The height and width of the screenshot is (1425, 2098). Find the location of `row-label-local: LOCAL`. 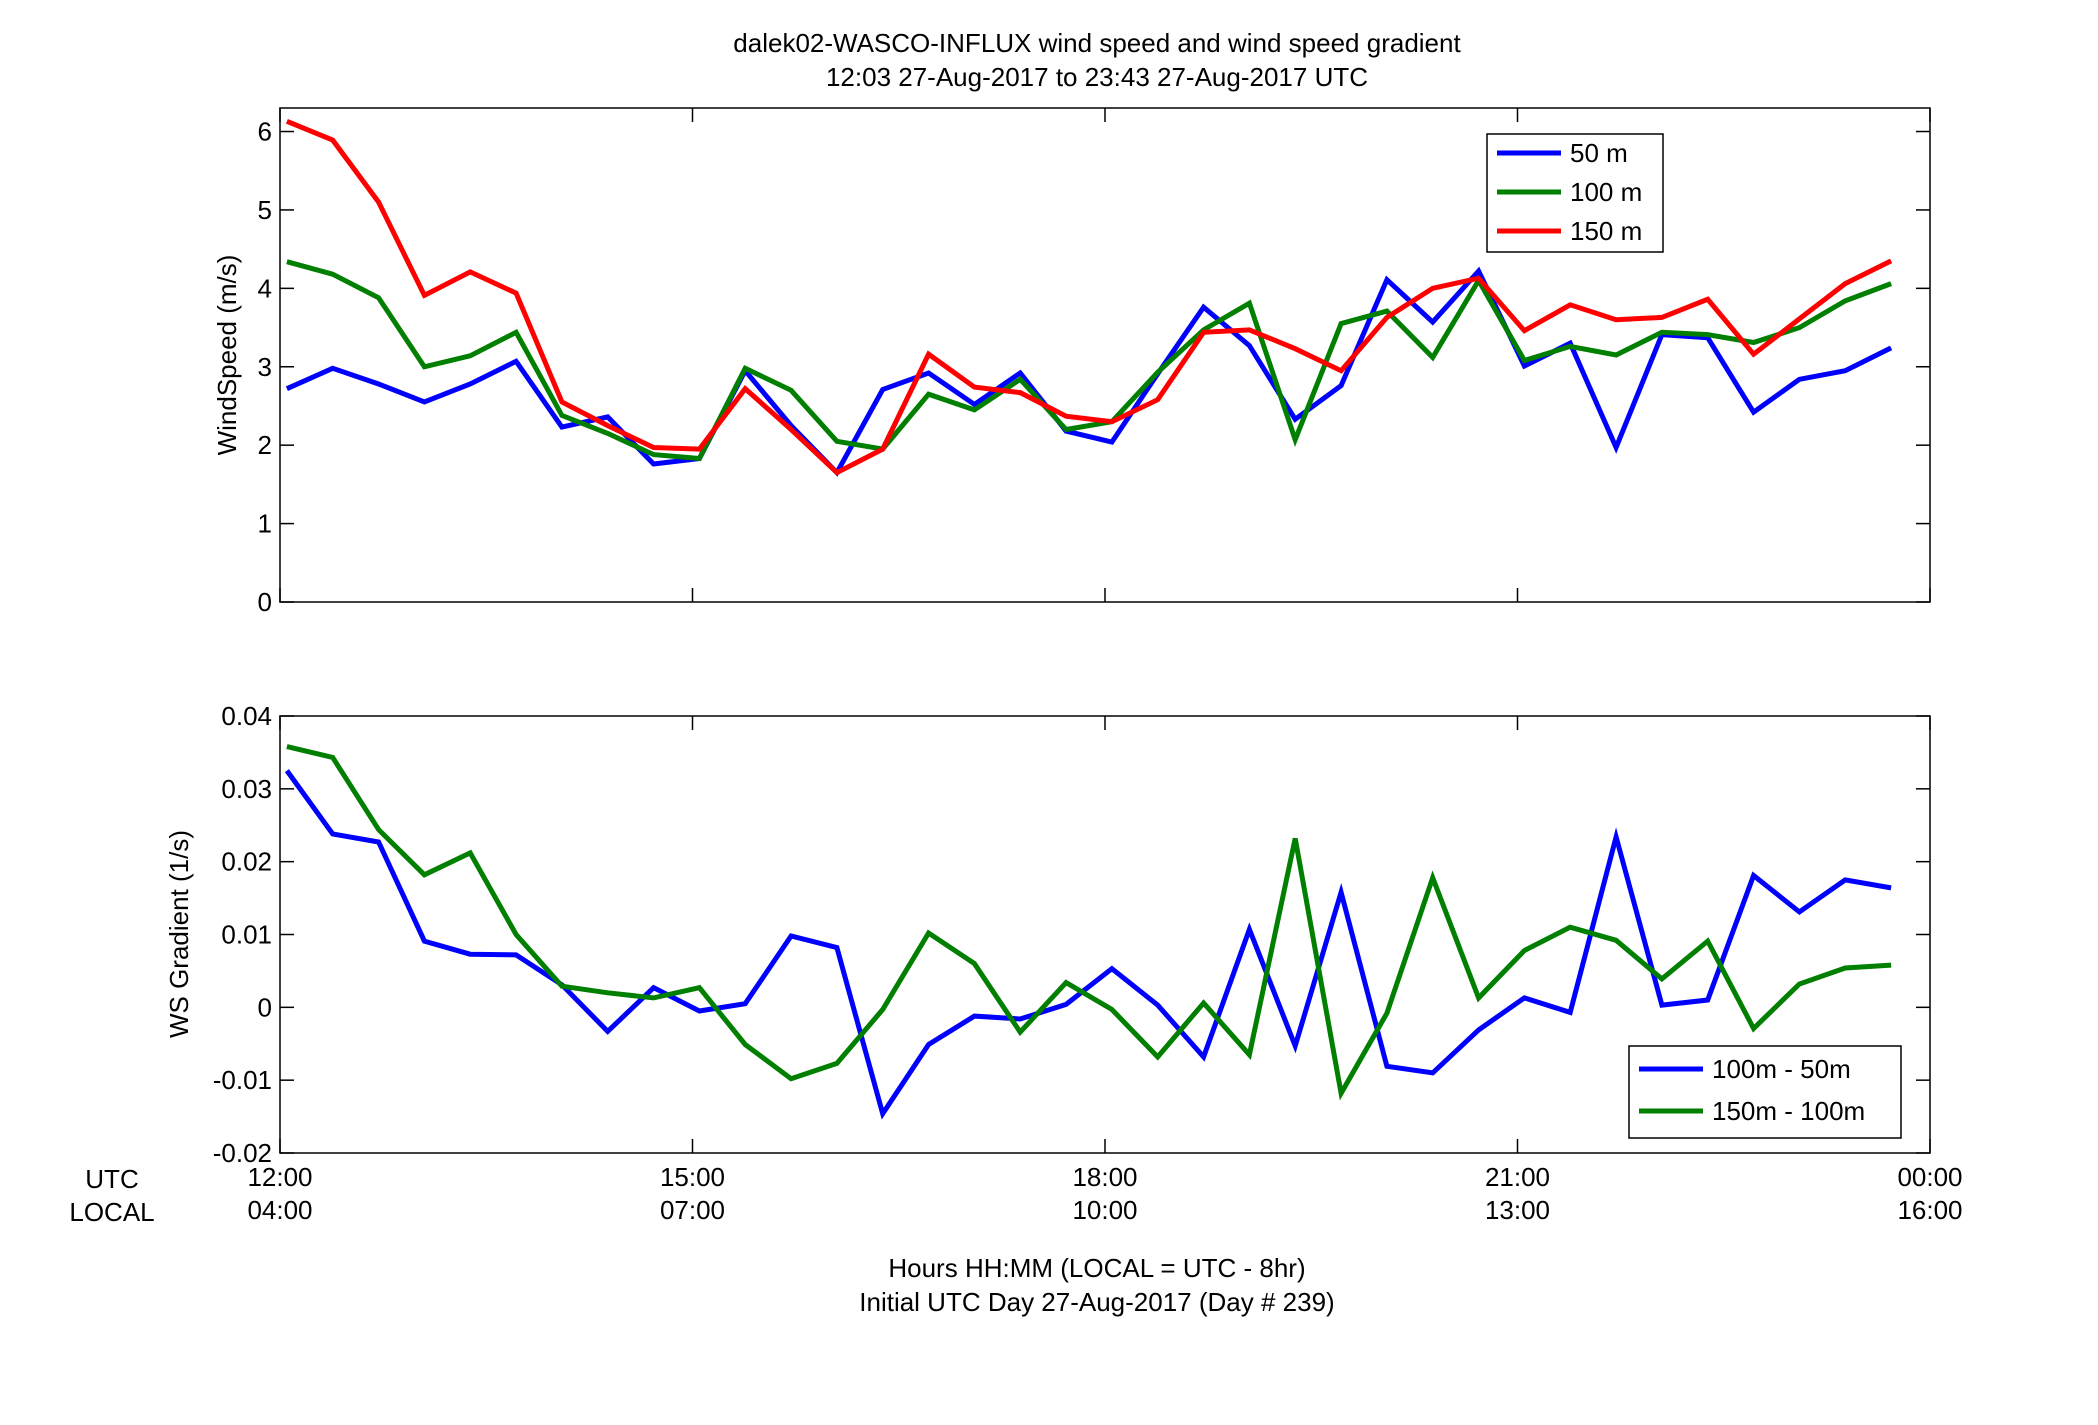

row-label-local: LOCAL is located at coordinates (111, 1212).